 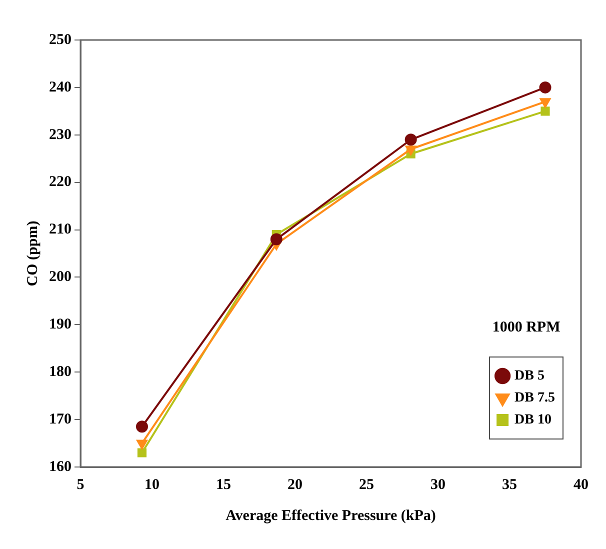 What do you see at coordinates (60, 277) in the screenshot?
I see `y-tick-label: 200` at bounding box center [60, 277].